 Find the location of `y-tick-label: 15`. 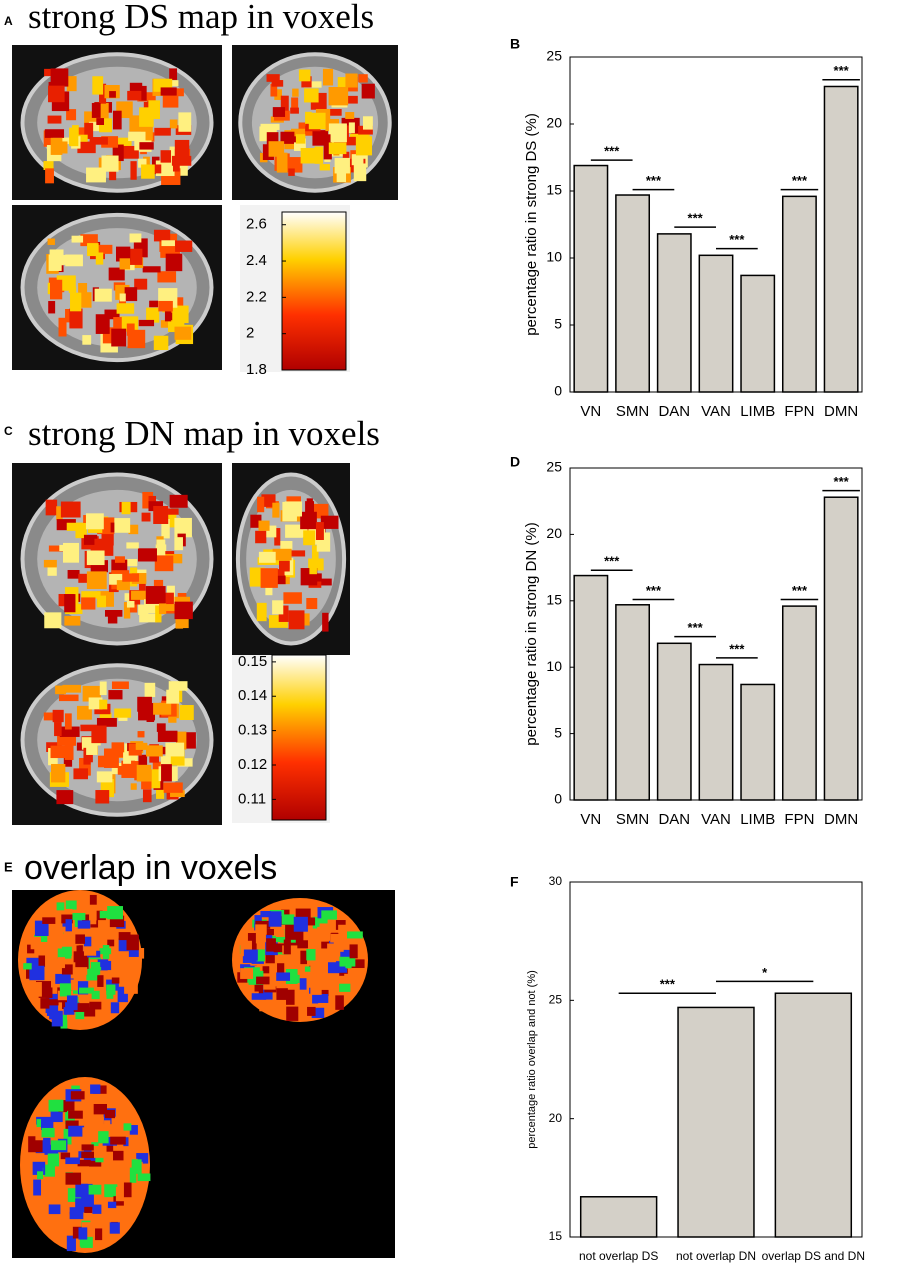

y-tick-label: 15 is located at coordinates (554, 190).